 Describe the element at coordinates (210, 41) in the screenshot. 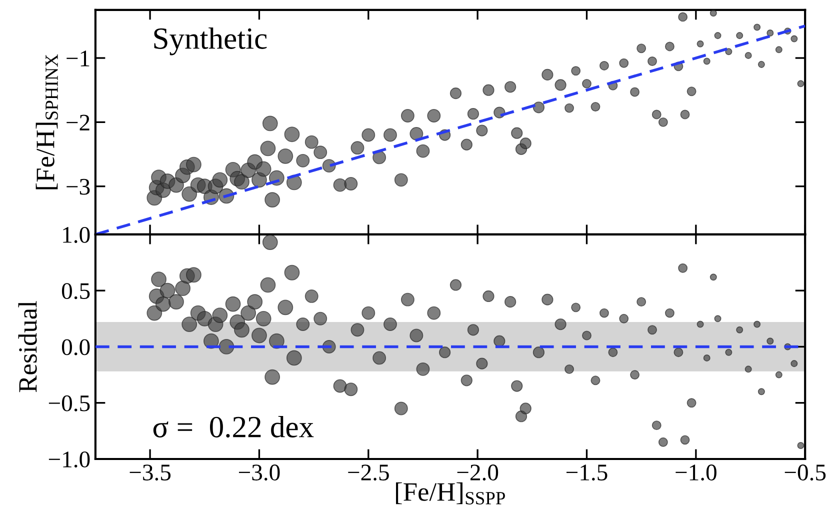

I see `annotation: Synthetic` at that location.